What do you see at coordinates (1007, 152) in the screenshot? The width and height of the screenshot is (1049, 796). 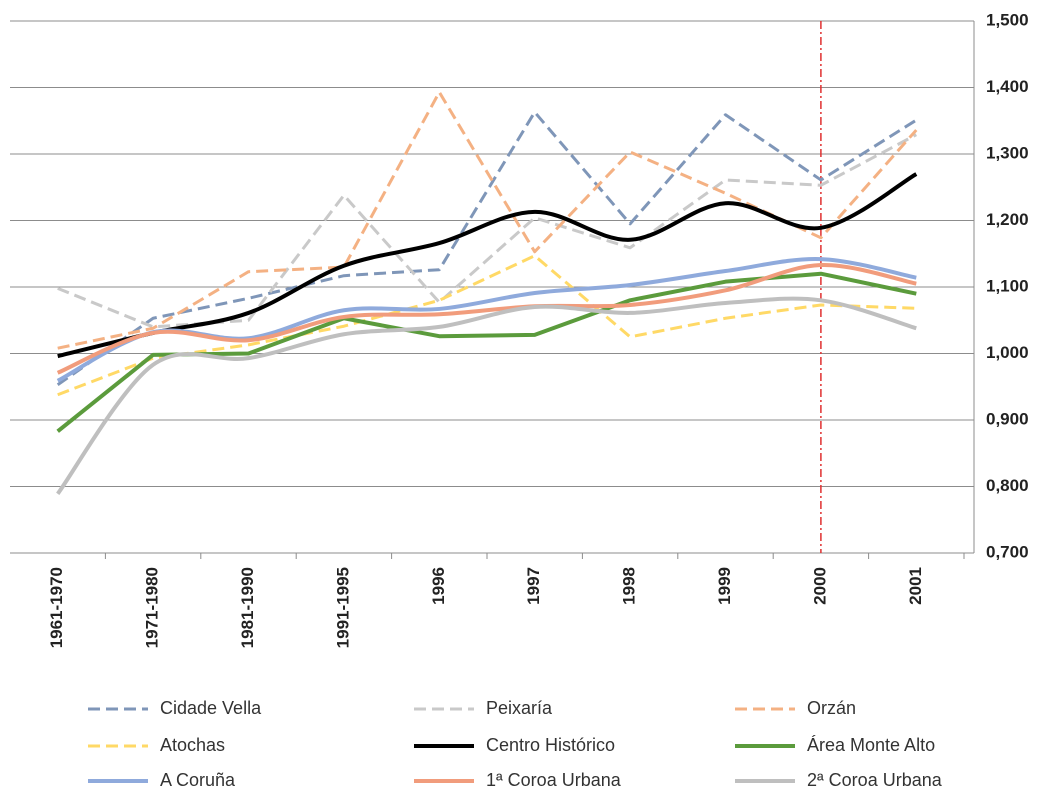 I see `y-tick-label: 1,300` at bounding box center [1007, 152].